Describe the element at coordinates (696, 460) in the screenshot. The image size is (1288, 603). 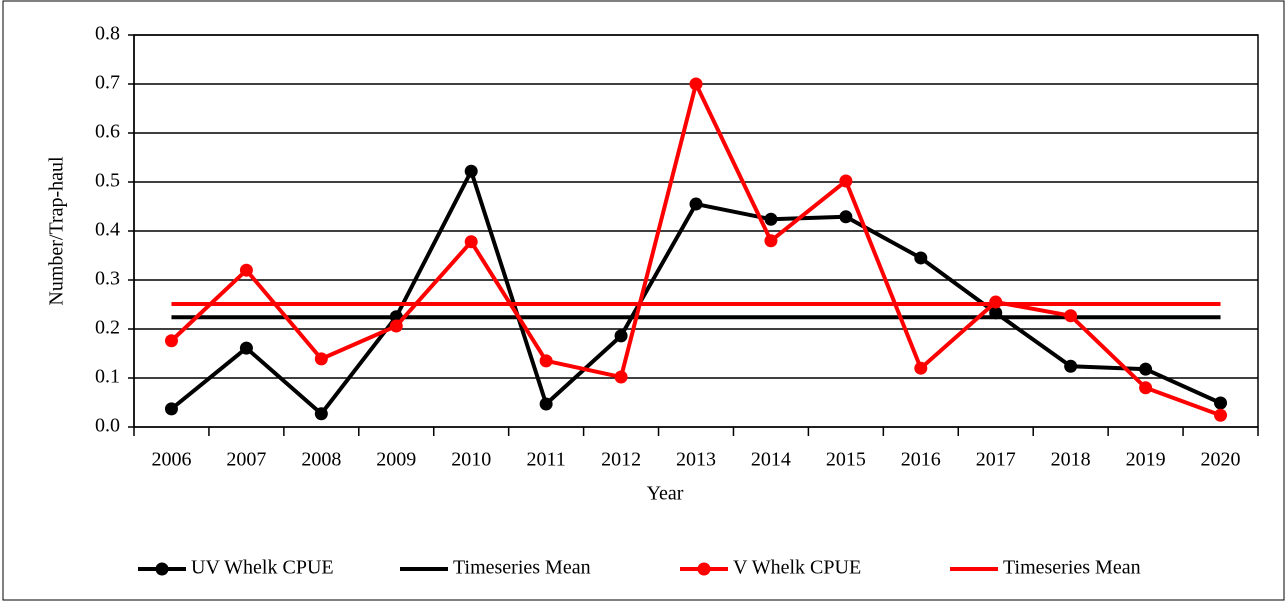
I see `x-tick-label: 2013` at that location.